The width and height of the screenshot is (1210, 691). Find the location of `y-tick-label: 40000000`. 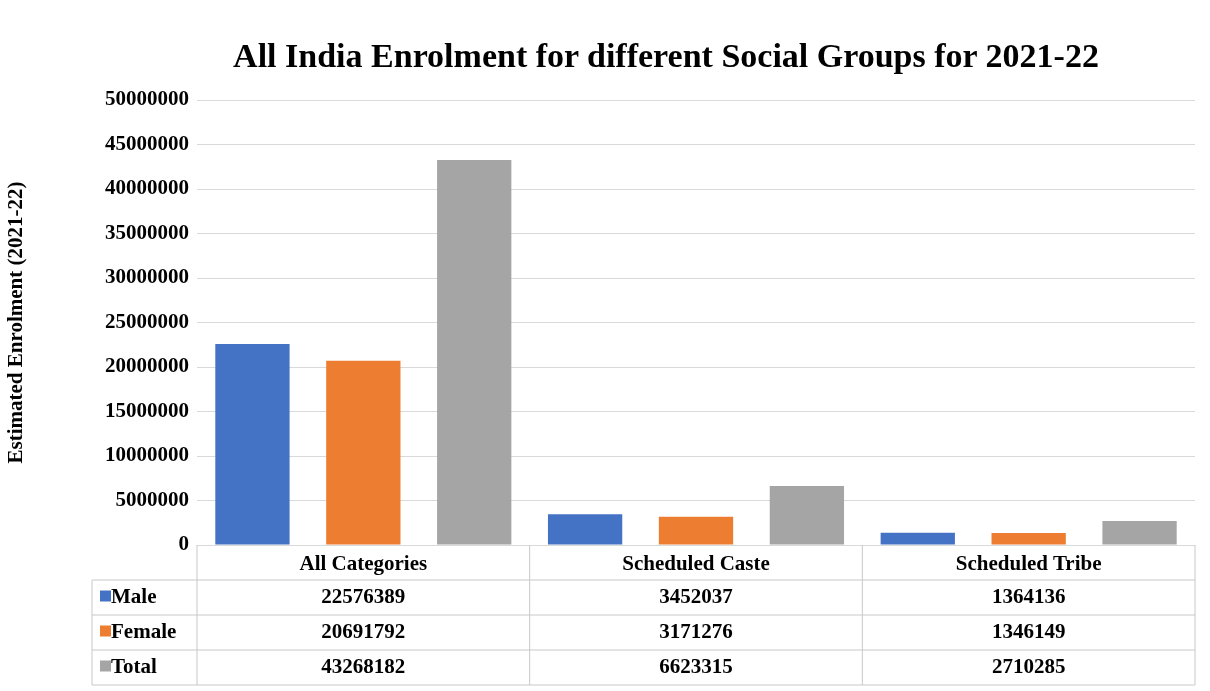

y-tick-label: 40000000 is located at coordinates (147, 187).